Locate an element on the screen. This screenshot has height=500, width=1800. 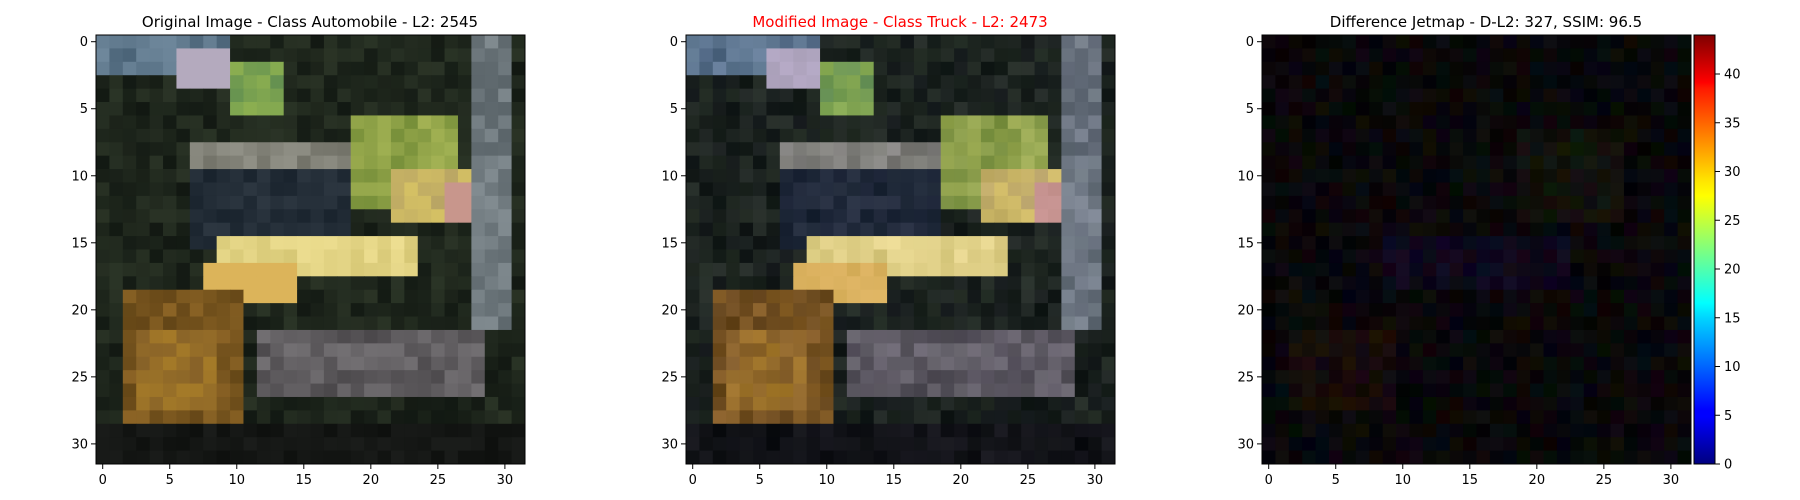
y-axis-difference: 0 5 10 15 20 25 30 is located at coordinates (1249, 243).